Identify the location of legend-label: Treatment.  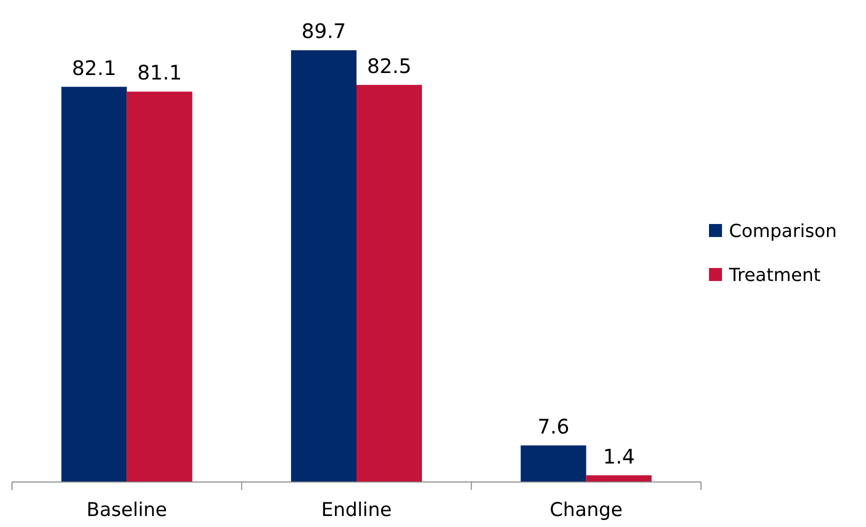
(774, 275).